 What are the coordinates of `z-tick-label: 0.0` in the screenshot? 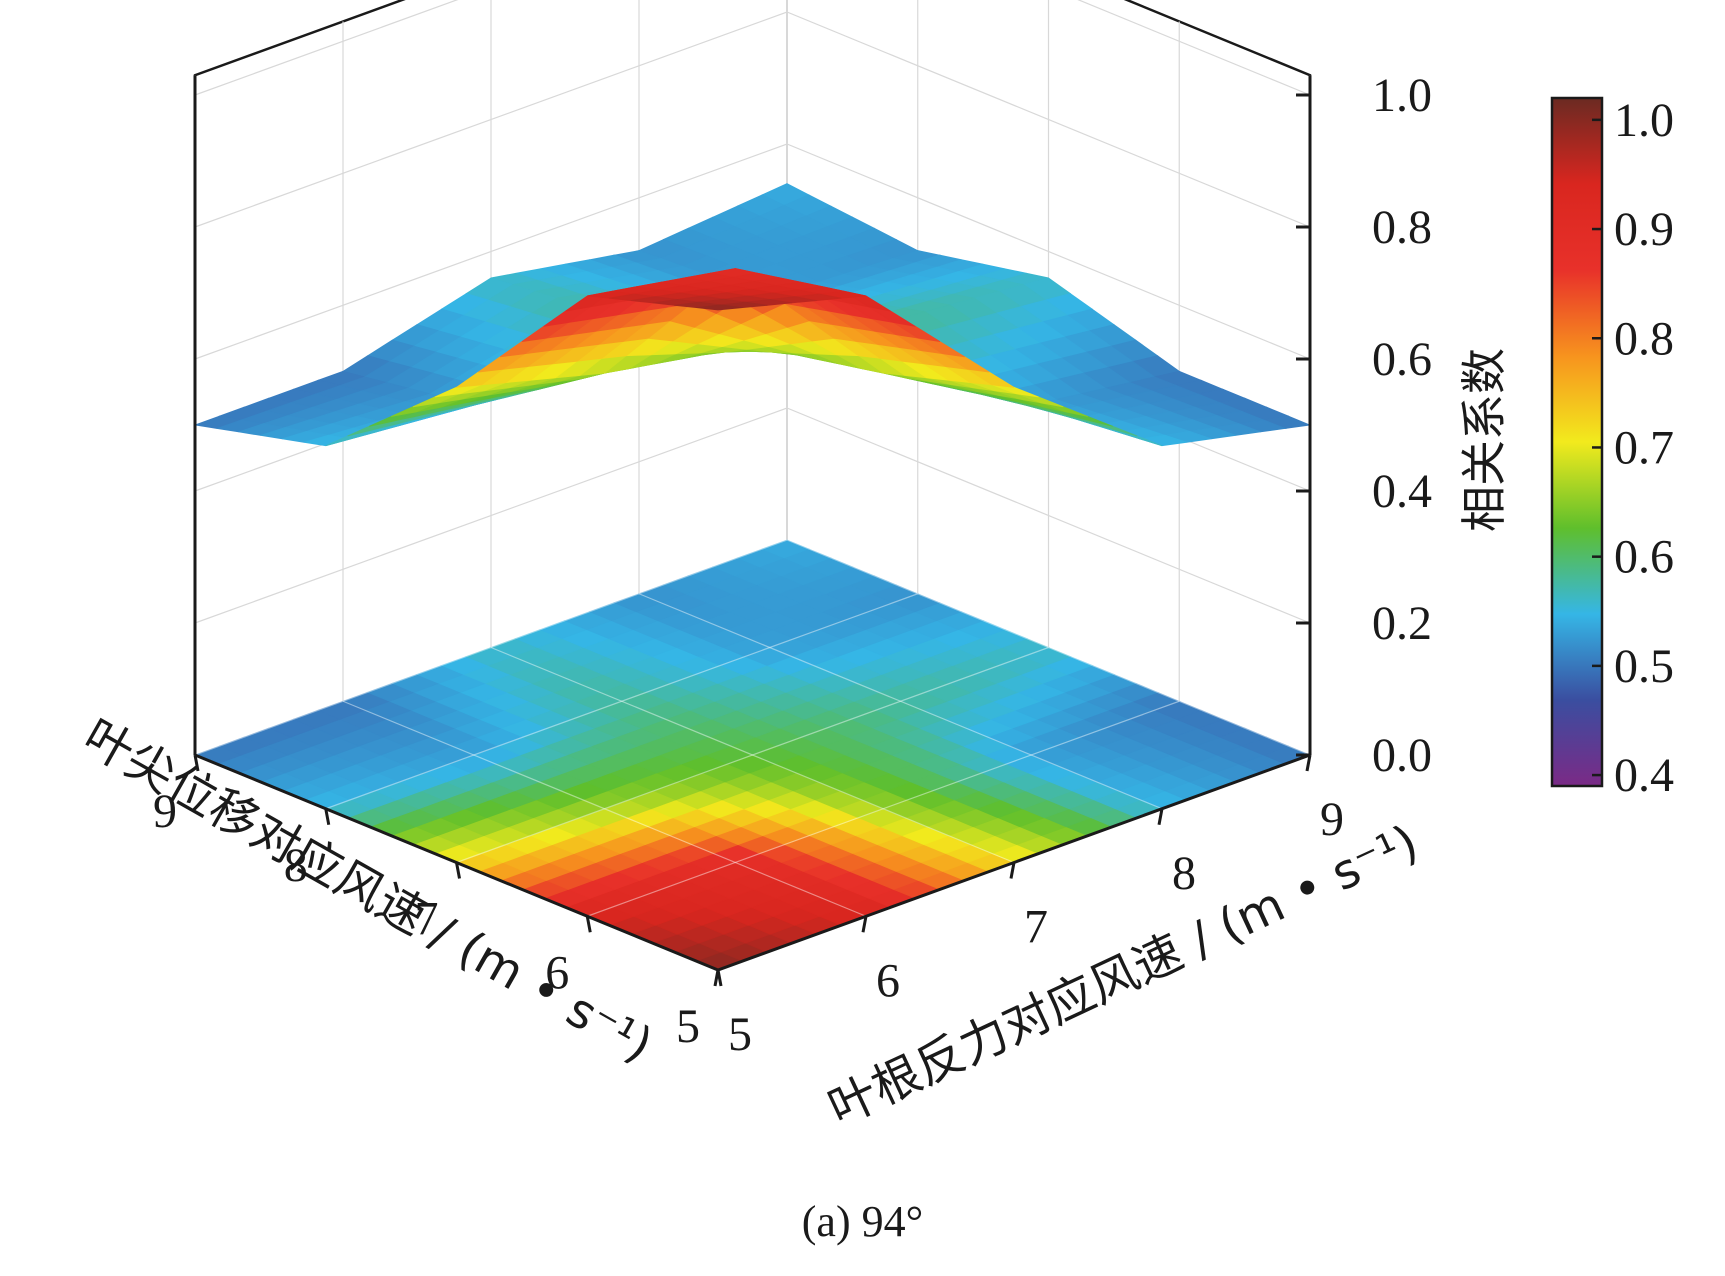 It's located at (1402, 755).